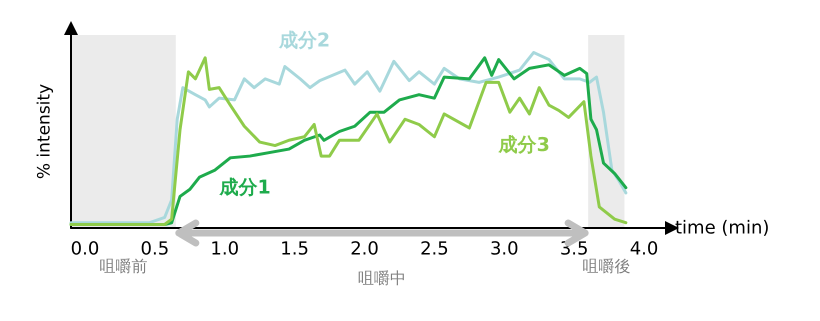  I want to click on x-tick-label: 0.0, so click(85, 249).